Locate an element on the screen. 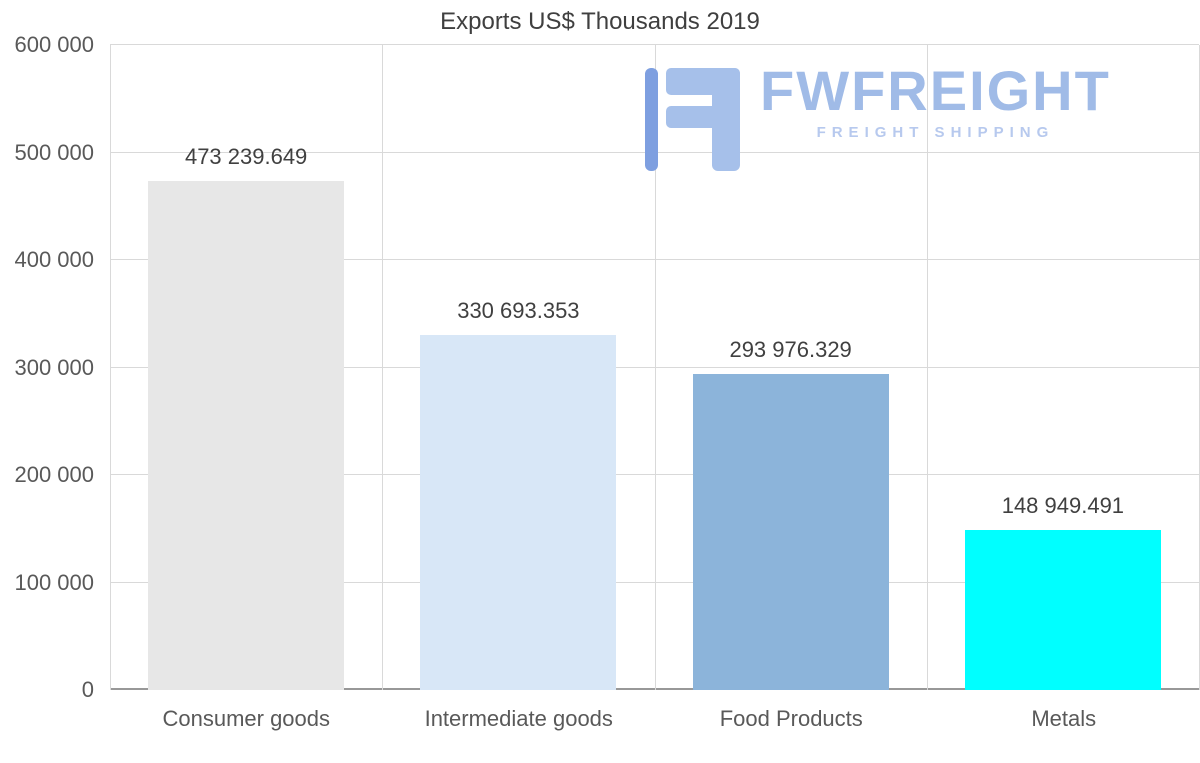 This screenshot has height=763, width=1200. y-tick-label: 100 000 is located at coordinates (54, 582).